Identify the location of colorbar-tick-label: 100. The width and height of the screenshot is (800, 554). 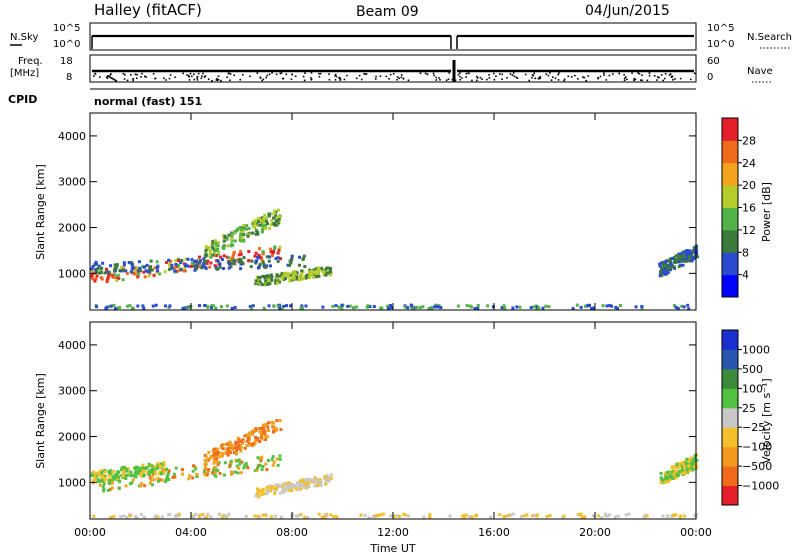
(752, 388).